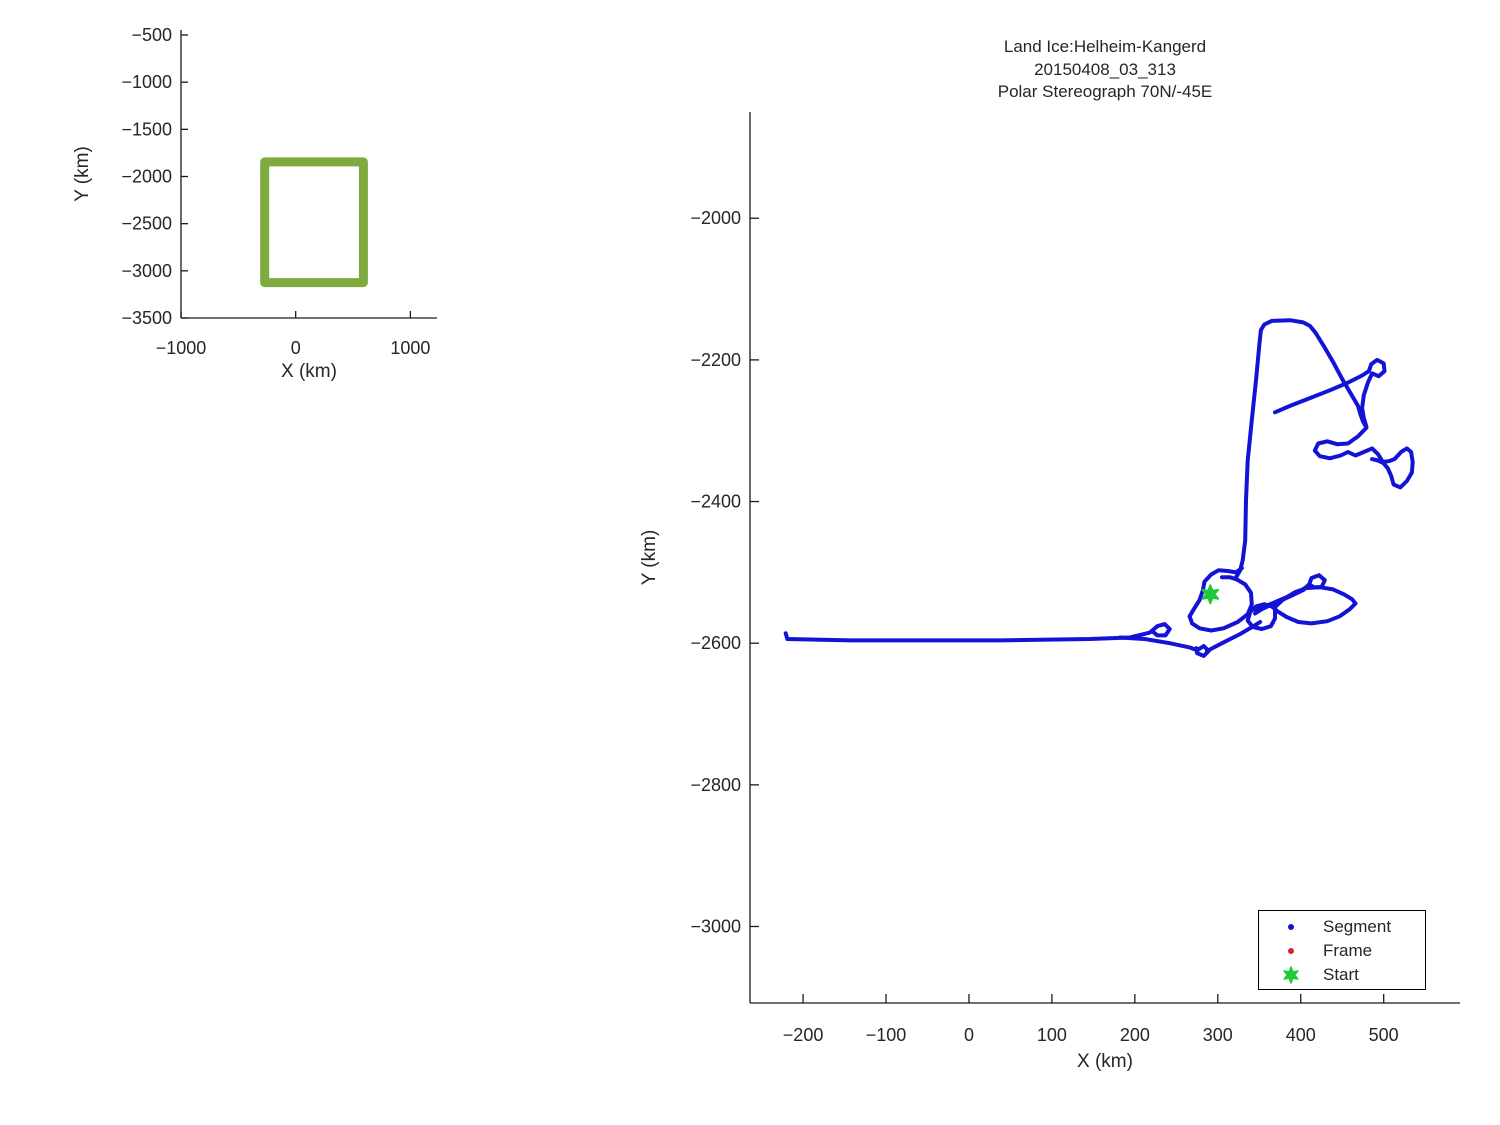  What do you see at coordinates (181, 348) in the screenshot?
I see `x-tick-label: −1000` at bounding box center [181, 348].